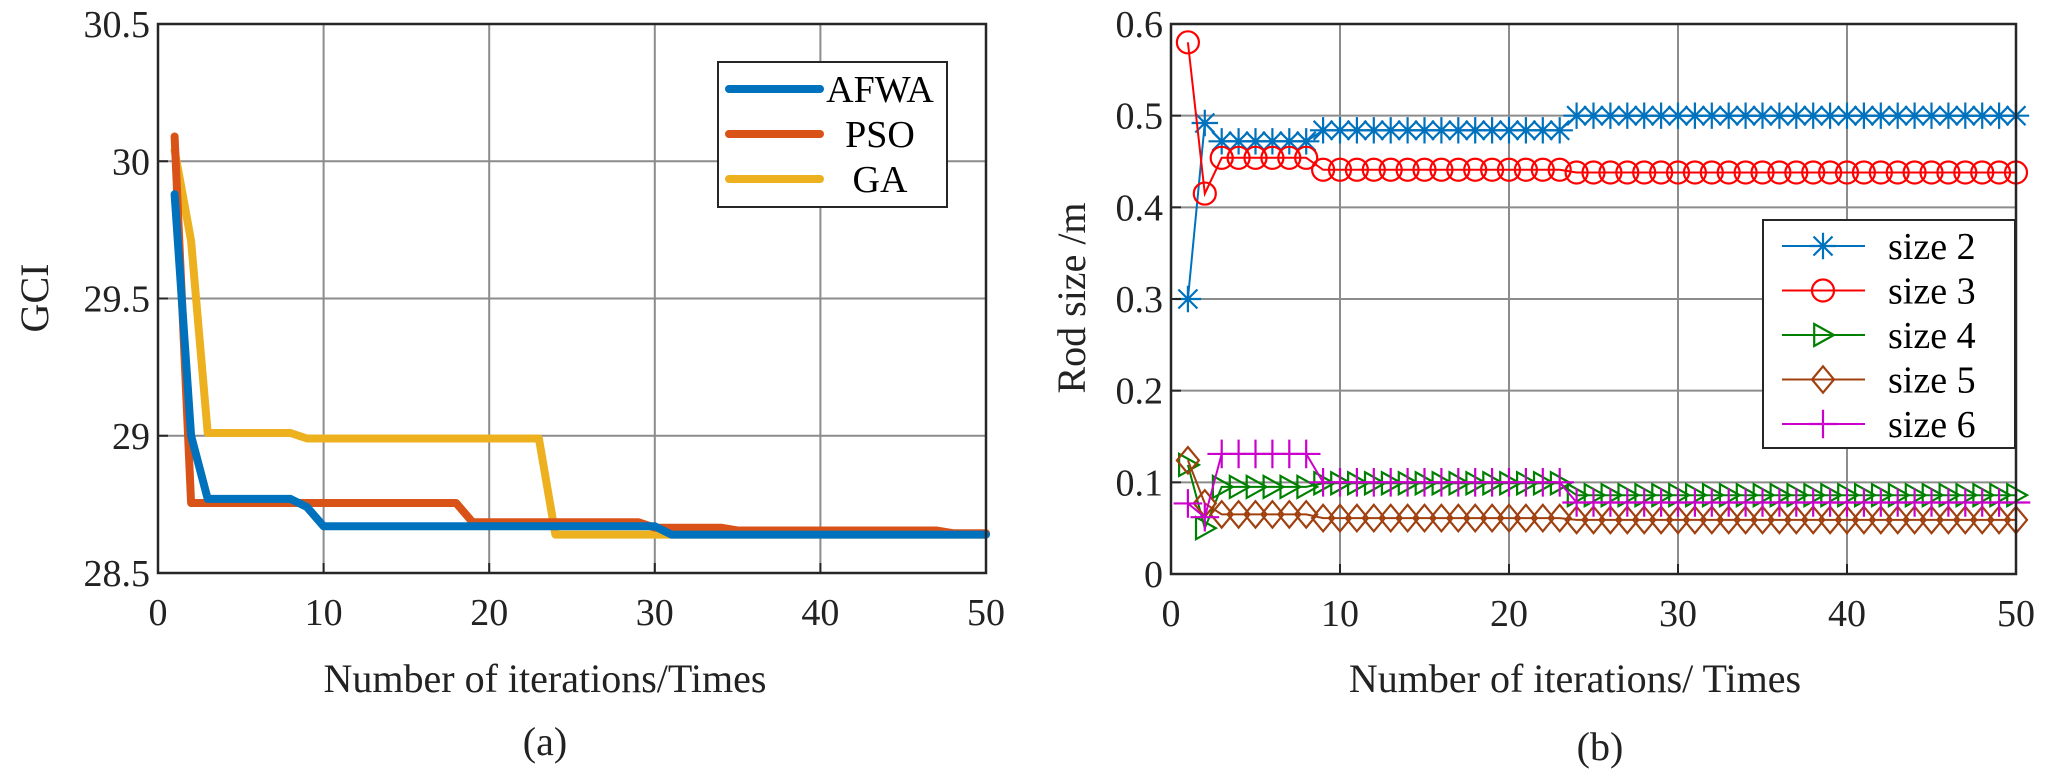 The height and width of the screenshot is (779, 2067). What do you see at coordinates (126, 299) in the screenshot?
I see `chart-a-y-ticks: 28.5 29 29.5 30 30.5` at bounding box center [126, 299].